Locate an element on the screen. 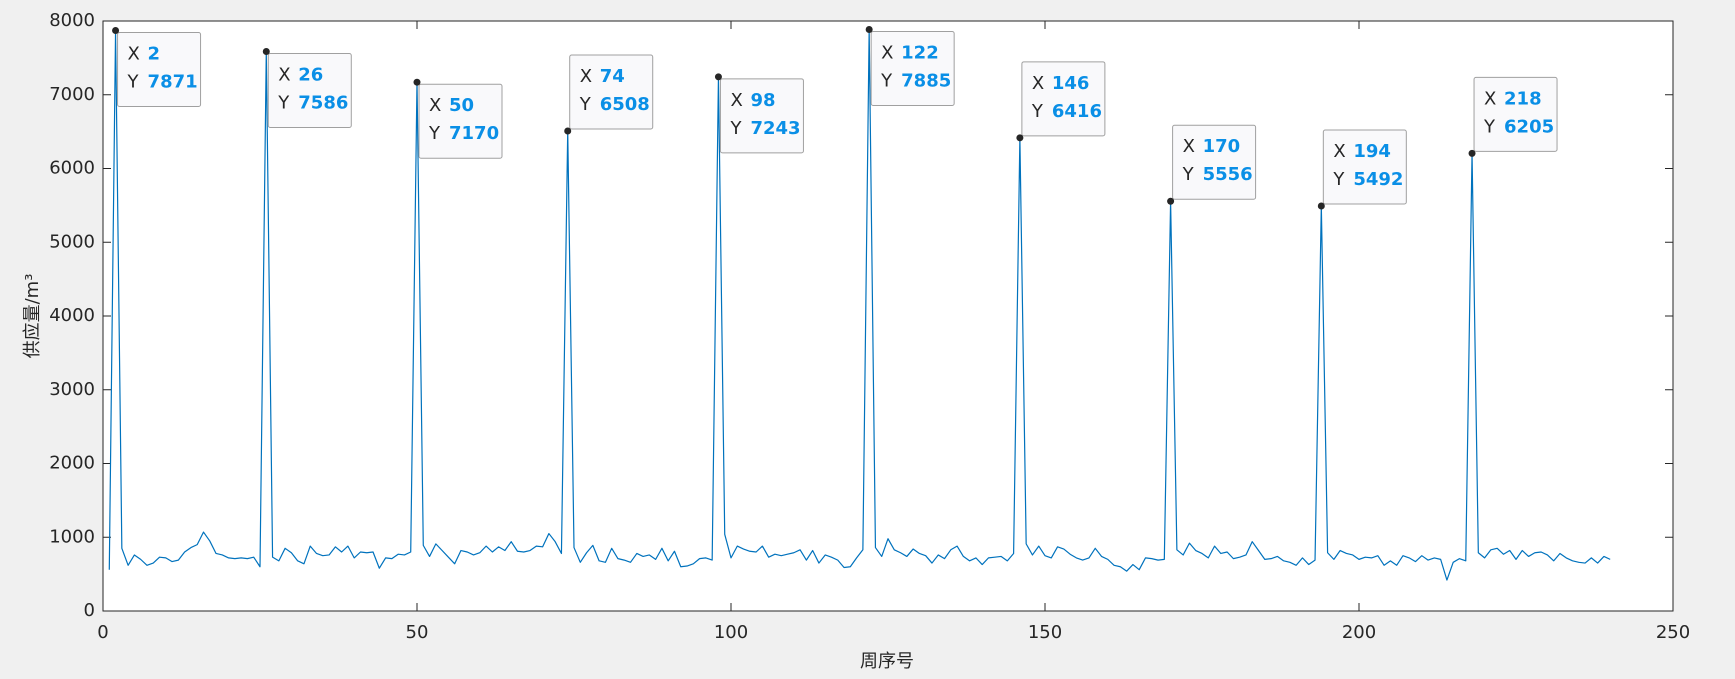  datatip-value: 170 is located at coordinates (1222, 146).